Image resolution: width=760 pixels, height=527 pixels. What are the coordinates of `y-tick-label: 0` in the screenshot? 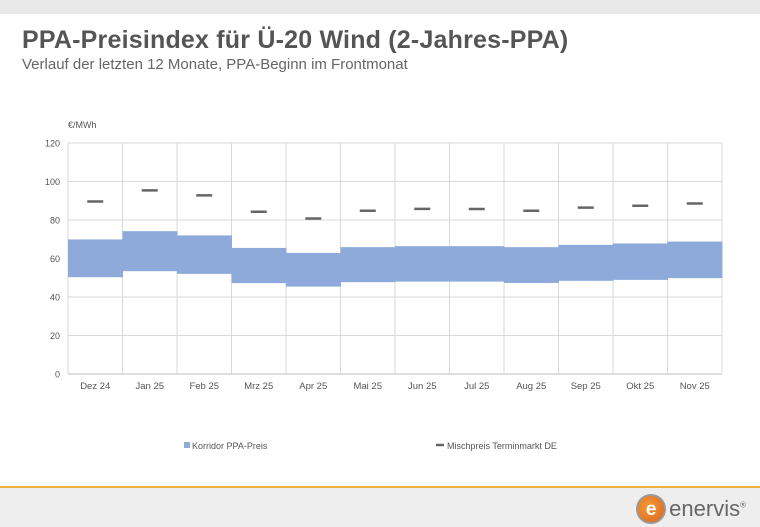 It's located at (57, 375).